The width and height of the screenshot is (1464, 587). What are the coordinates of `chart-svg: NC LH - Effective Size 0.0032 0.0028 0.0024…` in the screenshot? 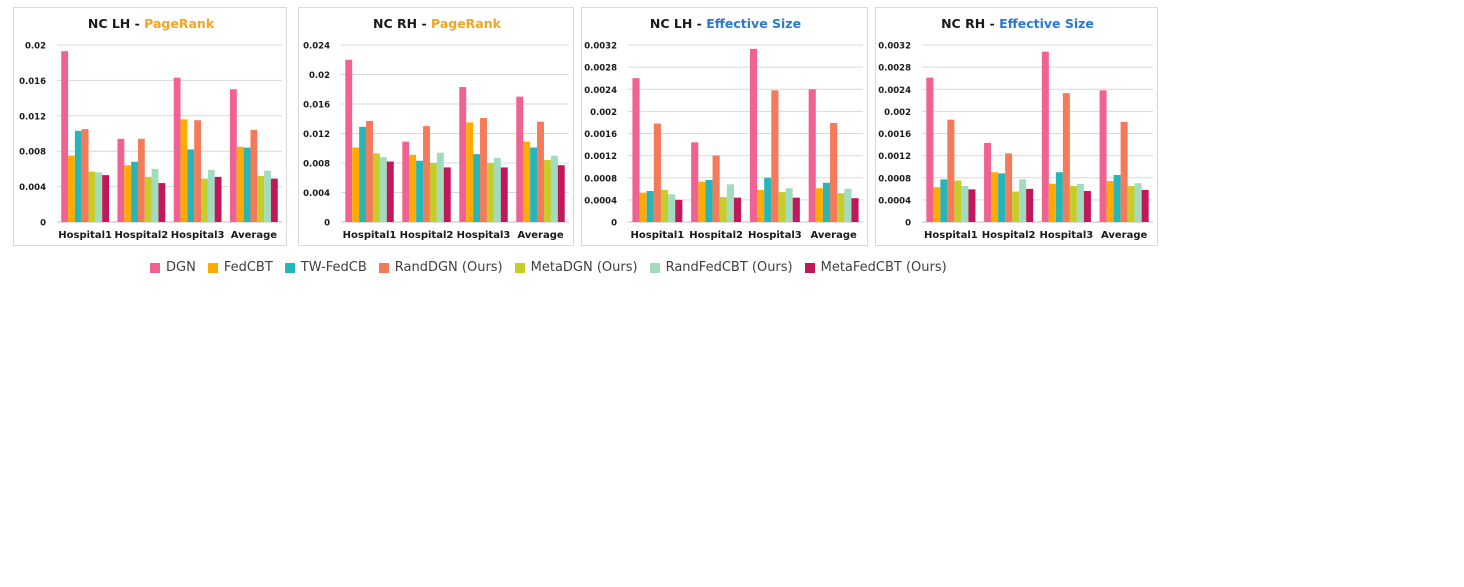 It's located at (723, 128).